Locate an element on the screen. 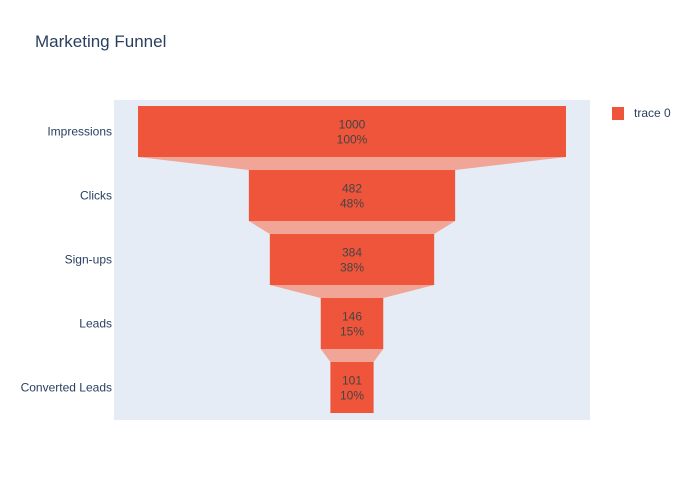 This screenshot has width=700, height=500. y-tick-label: Clicks is located at coordinates (96, 196).